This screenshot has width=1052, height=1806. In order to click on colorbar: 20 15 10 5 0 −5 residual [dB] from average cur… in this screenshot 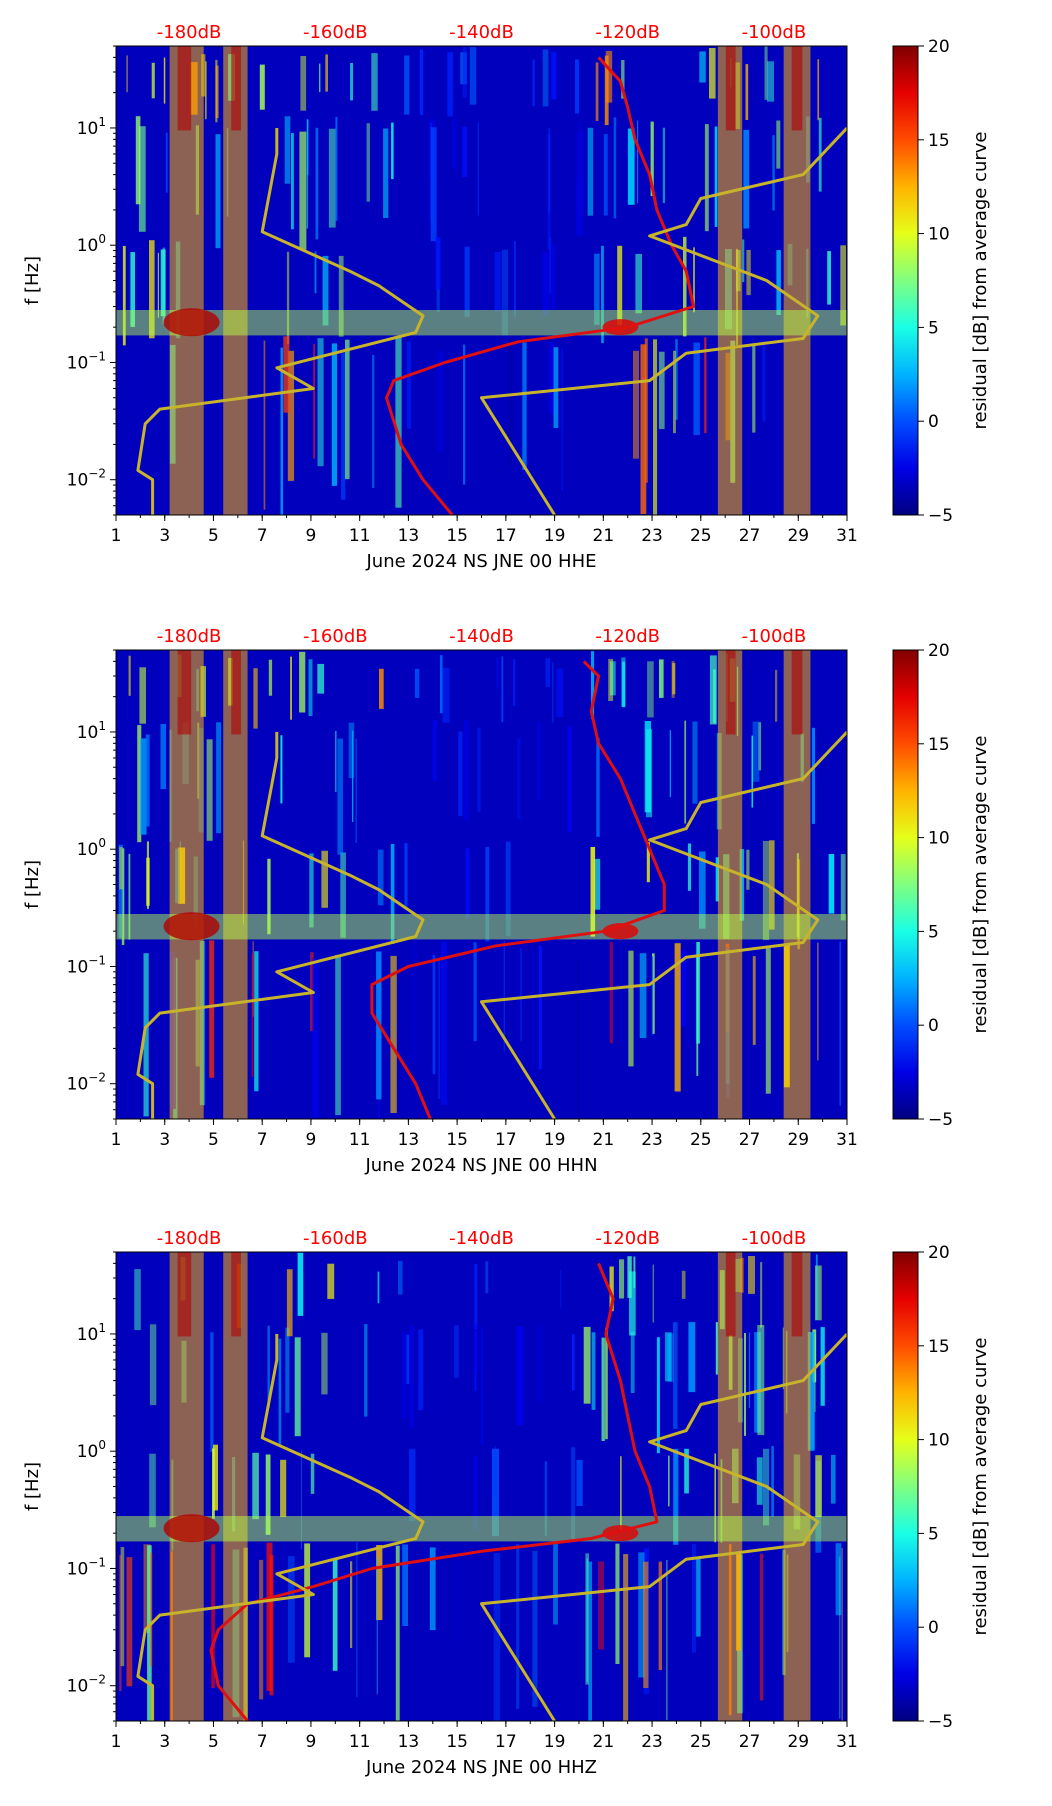, I will do `click(941, 281)`.